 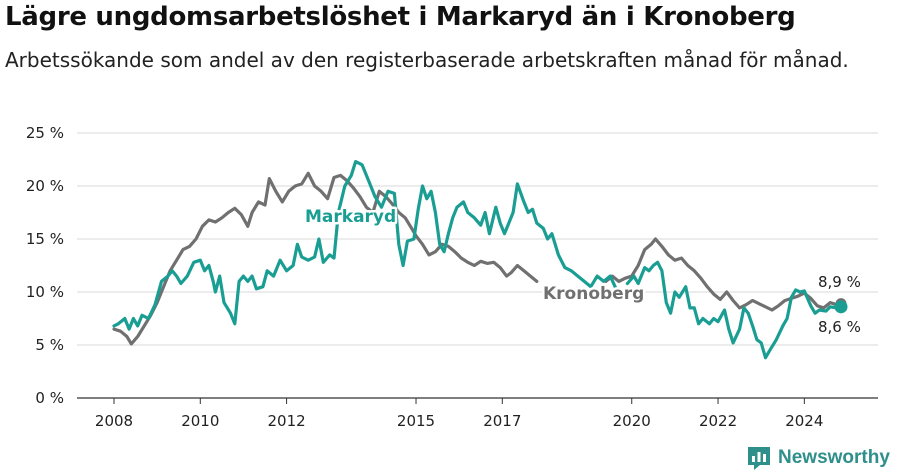 I want to click on y-tick-label: 5 %, so click(x=49, y=345).